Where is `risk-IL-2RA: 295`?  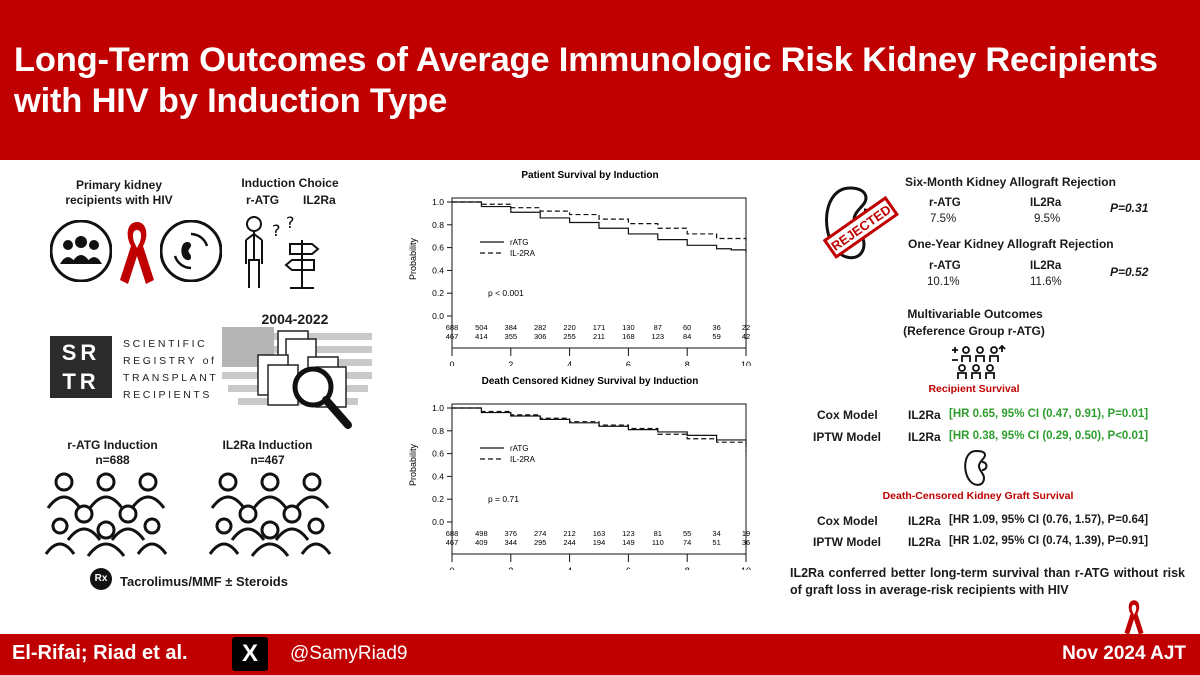 risk-IL-2RA: 295 is located at coordinates (540, 542).